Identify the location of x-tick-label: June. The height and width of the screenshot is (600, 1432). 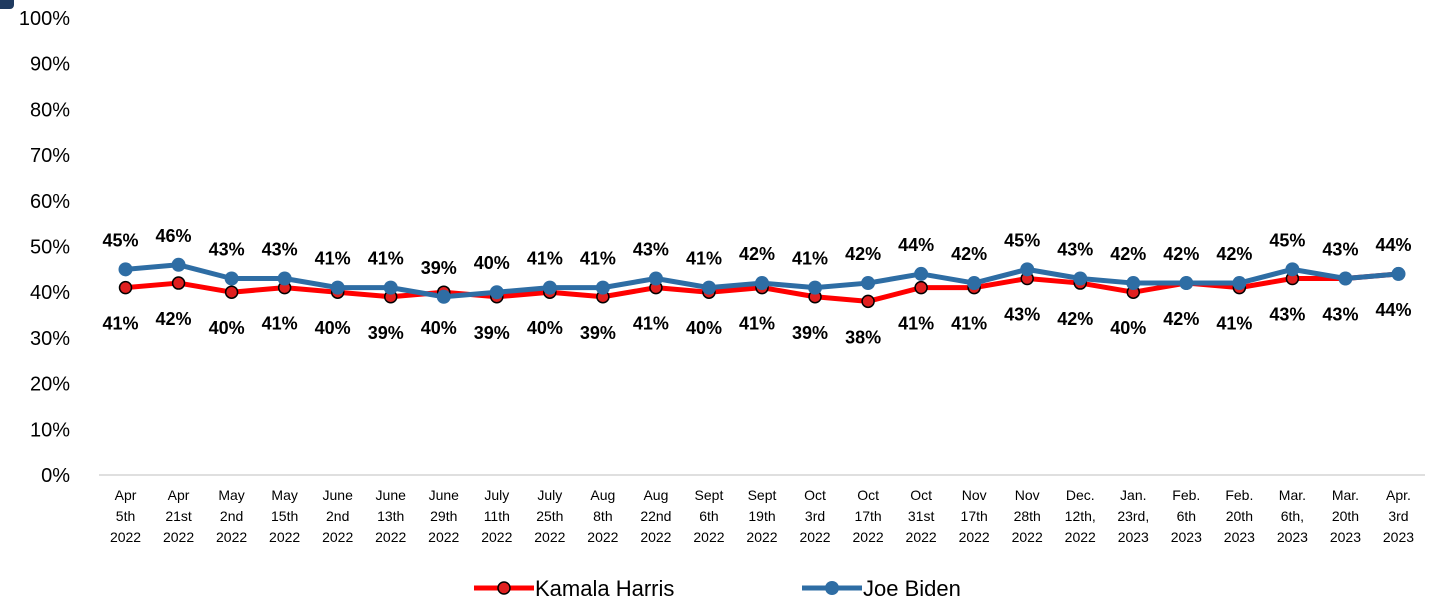
(391, 495).